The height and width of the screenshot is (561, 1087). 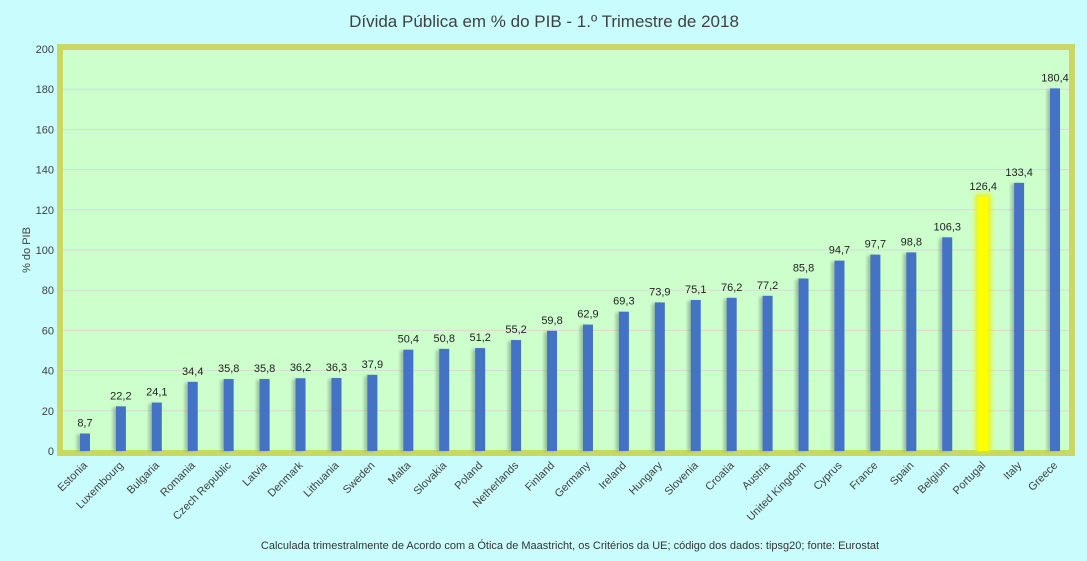 I want to click on data-label: 98,8, so click(x=911, y=242).